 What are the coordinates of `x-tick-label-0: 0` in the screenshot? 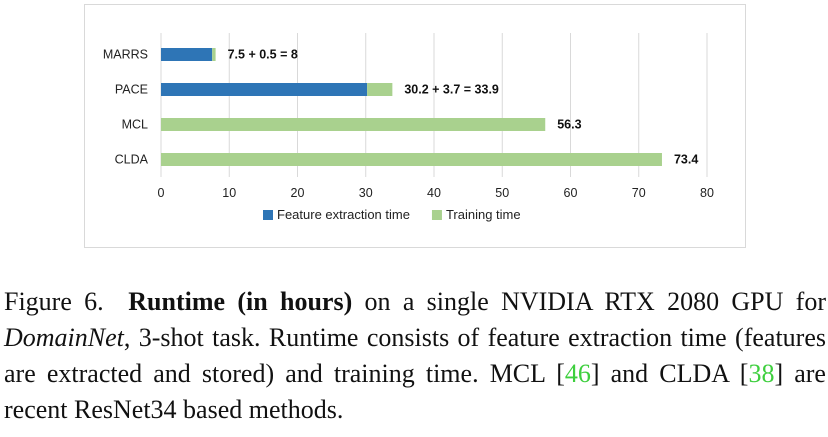 It's located at (161, 193).